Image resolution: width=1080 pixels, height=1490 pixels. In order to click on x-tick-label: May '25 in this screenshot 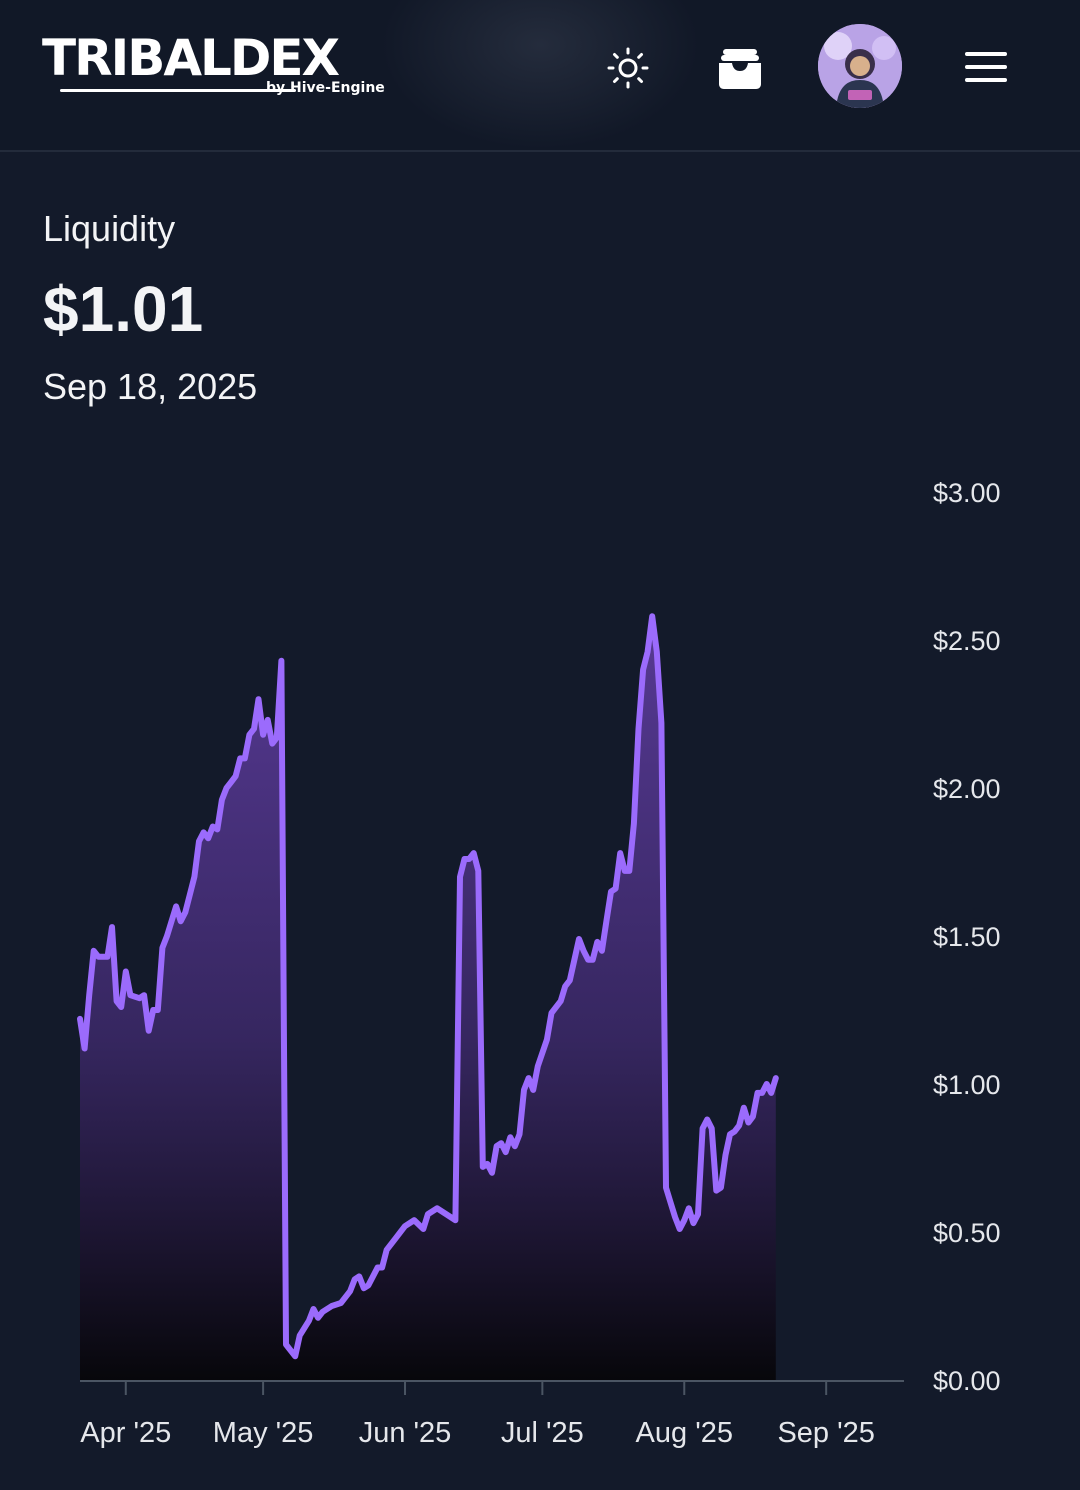, I will do `click(263, 1433)`.